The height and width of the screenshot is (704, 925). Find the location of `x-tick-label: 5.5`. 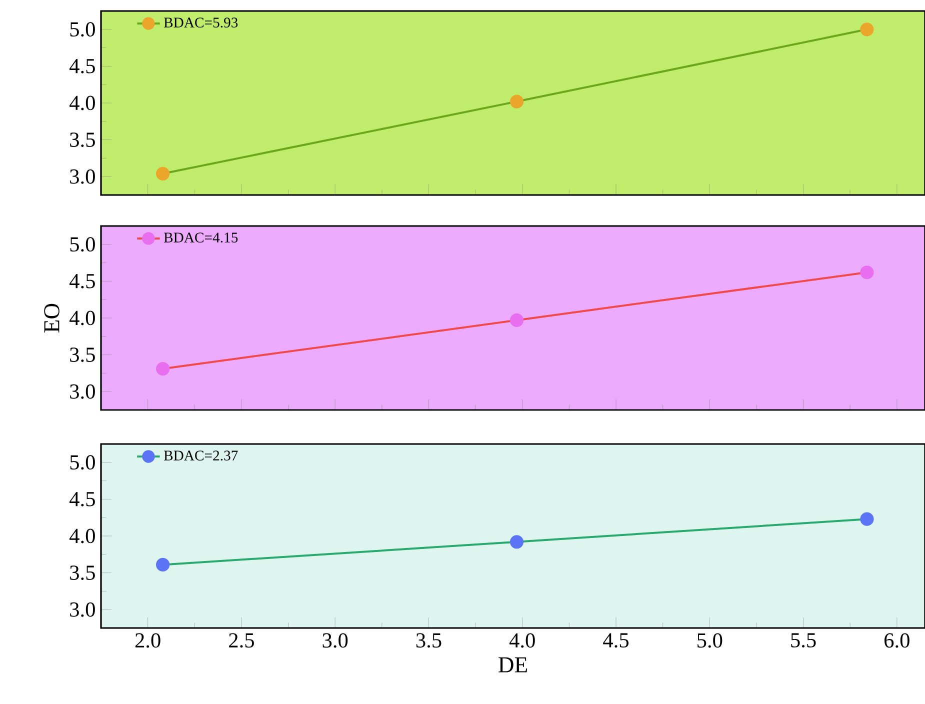

x-tick-label: 5.5 is located at coordinates (803, 640).